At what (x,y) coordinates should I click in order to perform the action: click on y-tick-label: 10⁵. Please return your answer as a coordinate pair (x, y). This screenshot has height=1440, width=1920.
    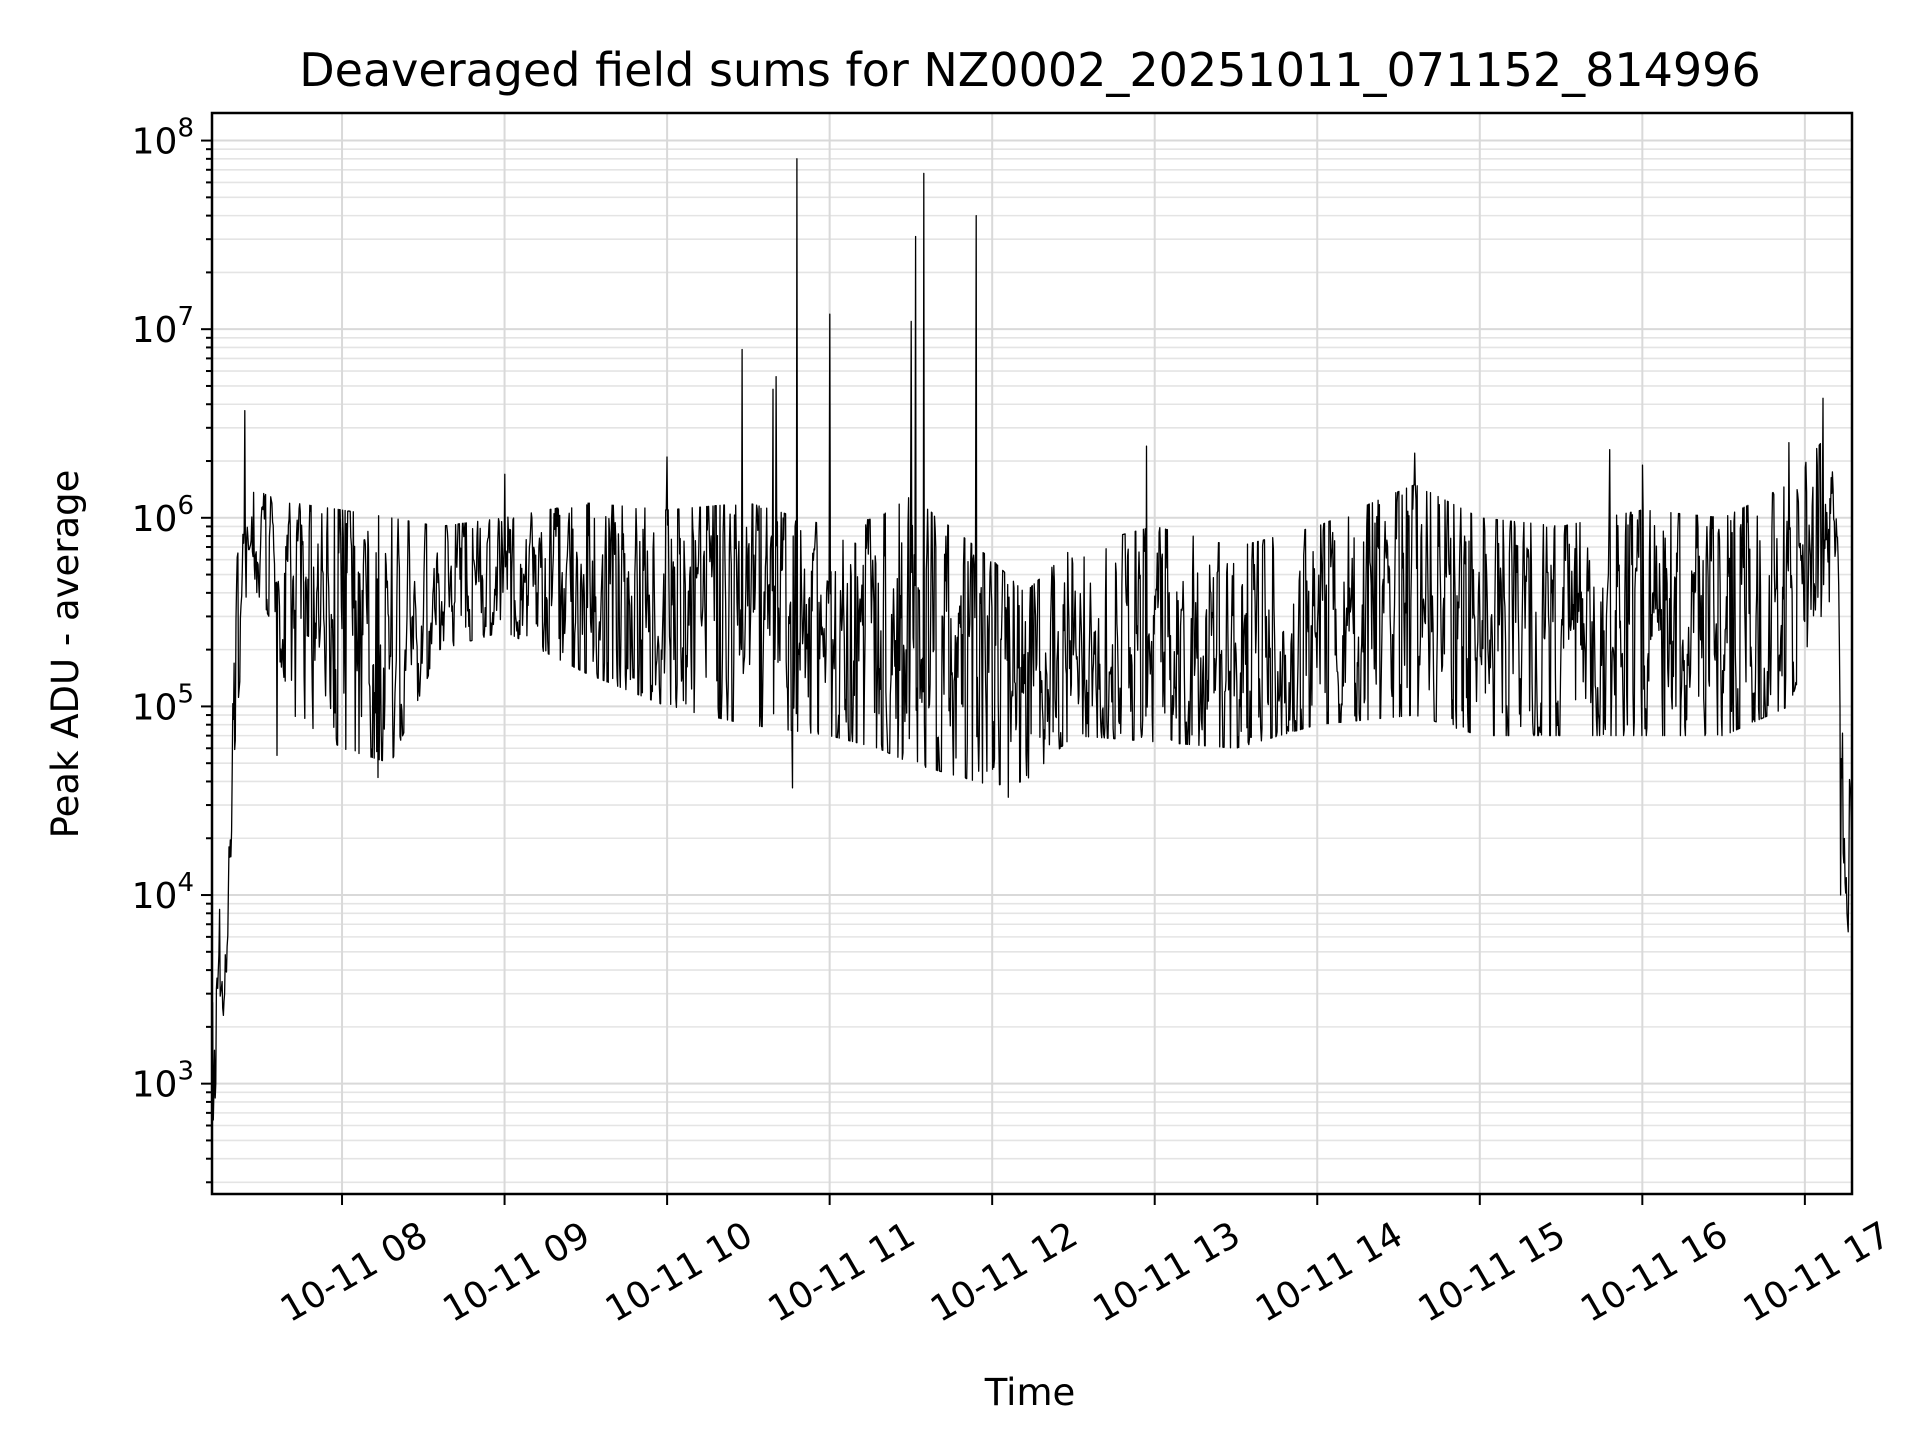
    Looking at the image, I should click on (163, 703).